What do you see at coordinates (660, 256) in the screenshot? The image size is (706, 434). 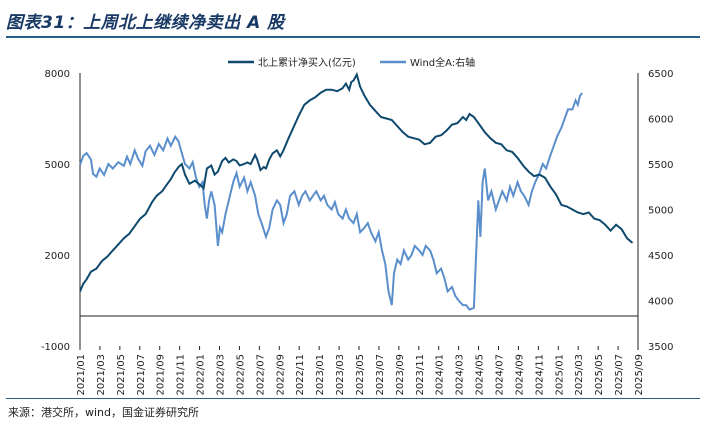 I see `right-tick-label: 4500` at bounding box center [660, 256].